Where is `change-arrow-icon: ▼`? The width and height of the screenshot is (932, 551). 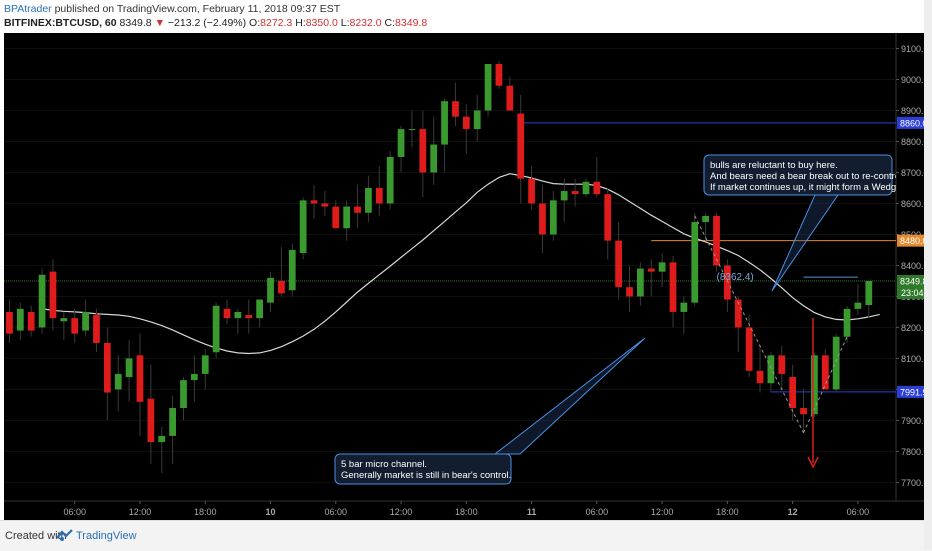 change-arrow-icon: ▼ is located at coordinates (159, 23).